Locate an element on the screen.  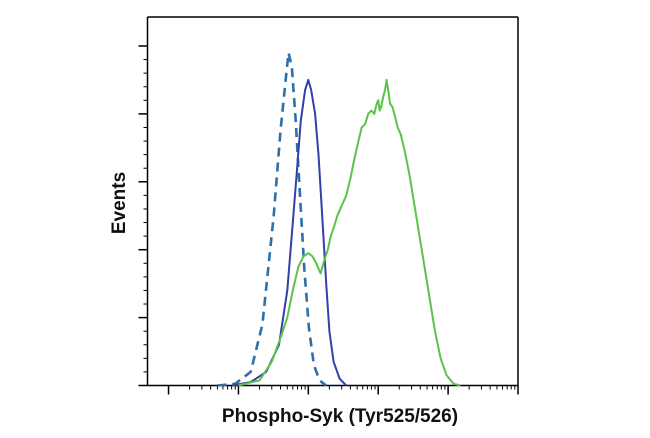
x-axis-label: Phospho-Syk (Tyr525/526) is located at coordinates (340, 416).